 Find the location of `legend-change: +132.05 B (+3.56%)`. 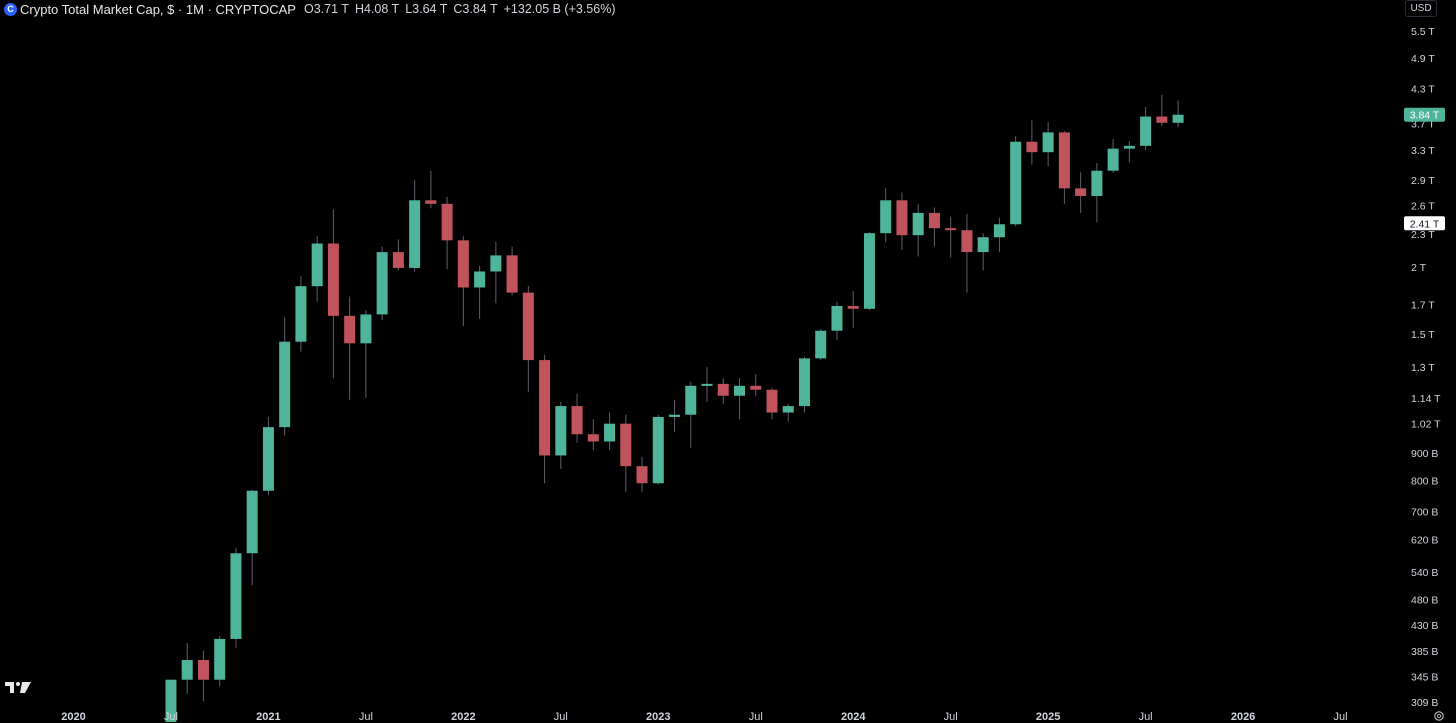

legend-change: +132.05 B (+3.56%) is located at coordinates (559, 9).